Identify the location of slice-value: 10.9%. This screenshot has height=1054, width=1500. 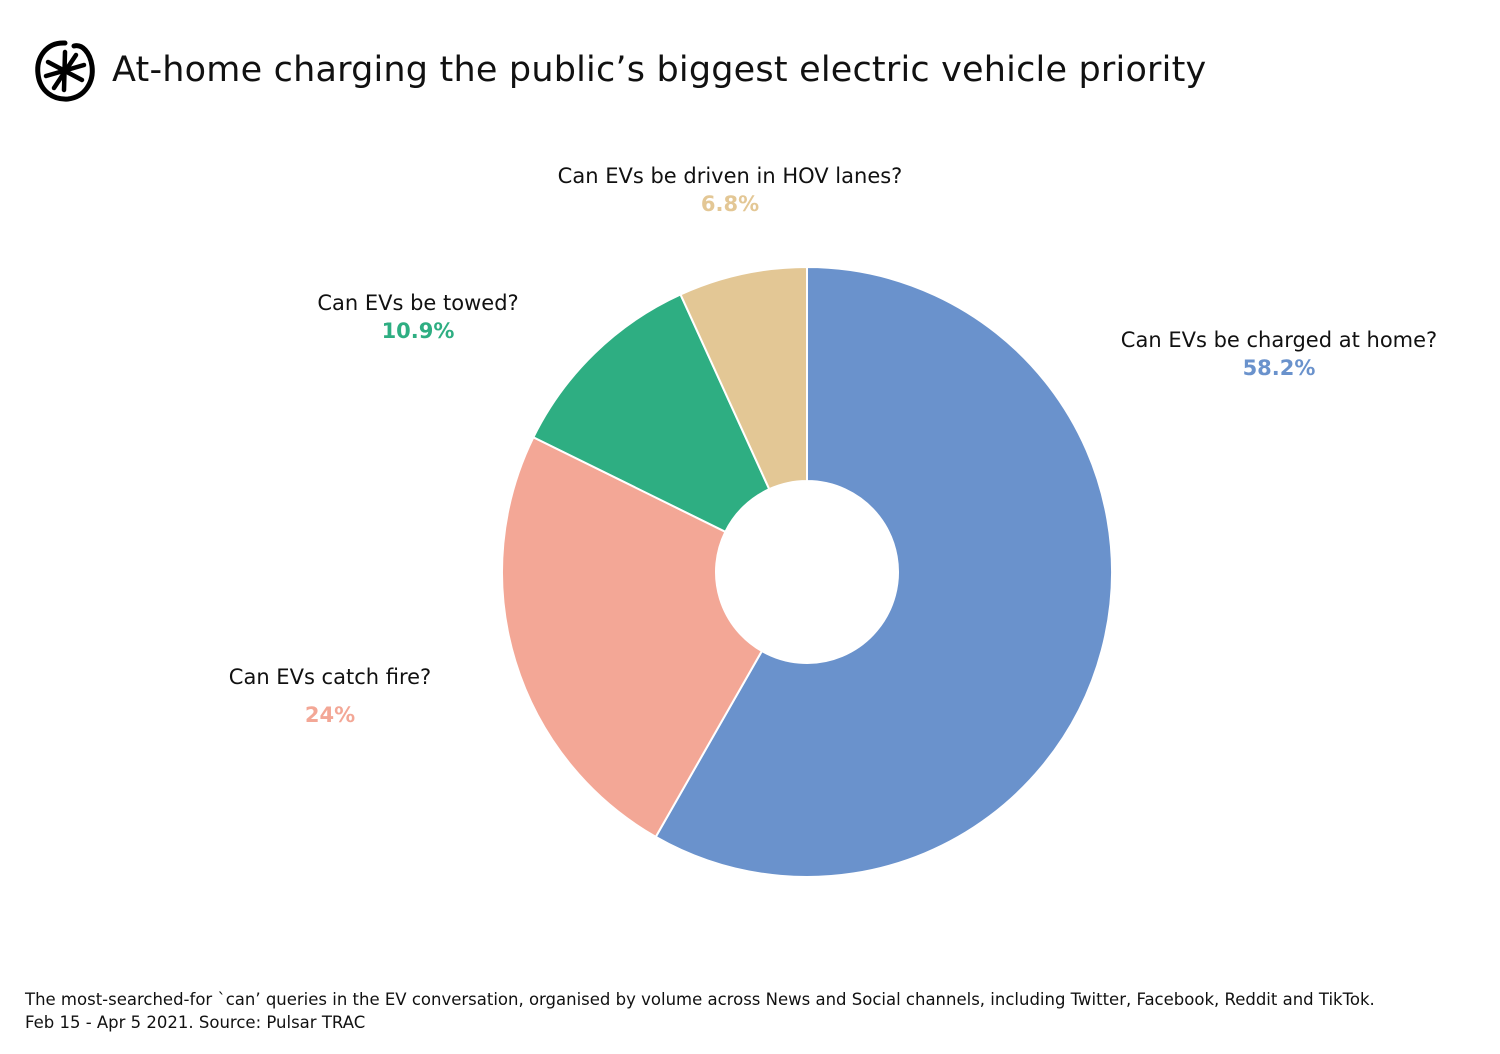
(418, 331).